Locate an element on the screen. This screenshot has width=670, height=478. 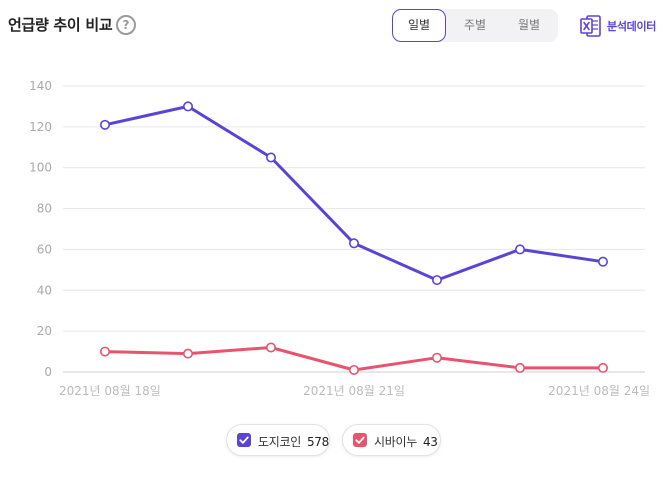
analysis-data-label: 분석데이터 is located at coordinates (632, 26).